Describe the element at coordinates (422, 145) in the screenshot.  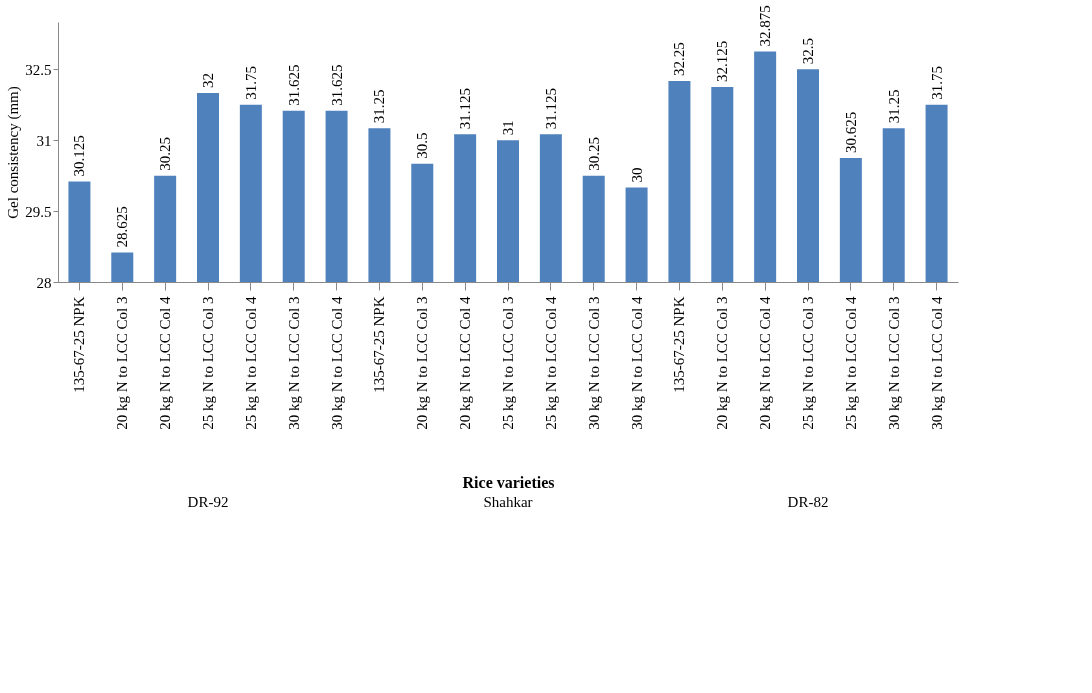
I see `data-label: 30.5` at that location.